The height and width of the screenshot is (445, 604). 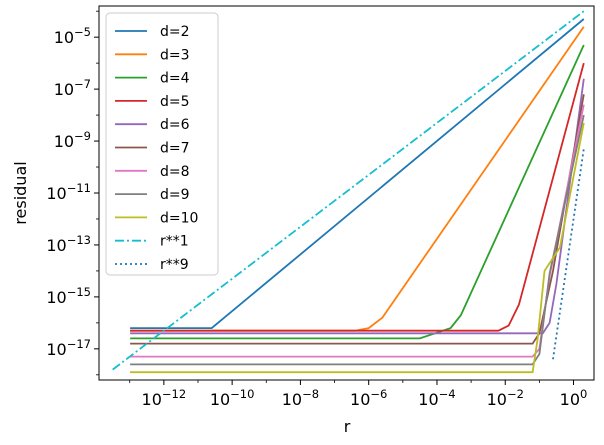 What do you see at coordinates (72, 36) in the screenshot?
I see `y-tick-label: 10⁻⁵` at bounding box center [72, 36].